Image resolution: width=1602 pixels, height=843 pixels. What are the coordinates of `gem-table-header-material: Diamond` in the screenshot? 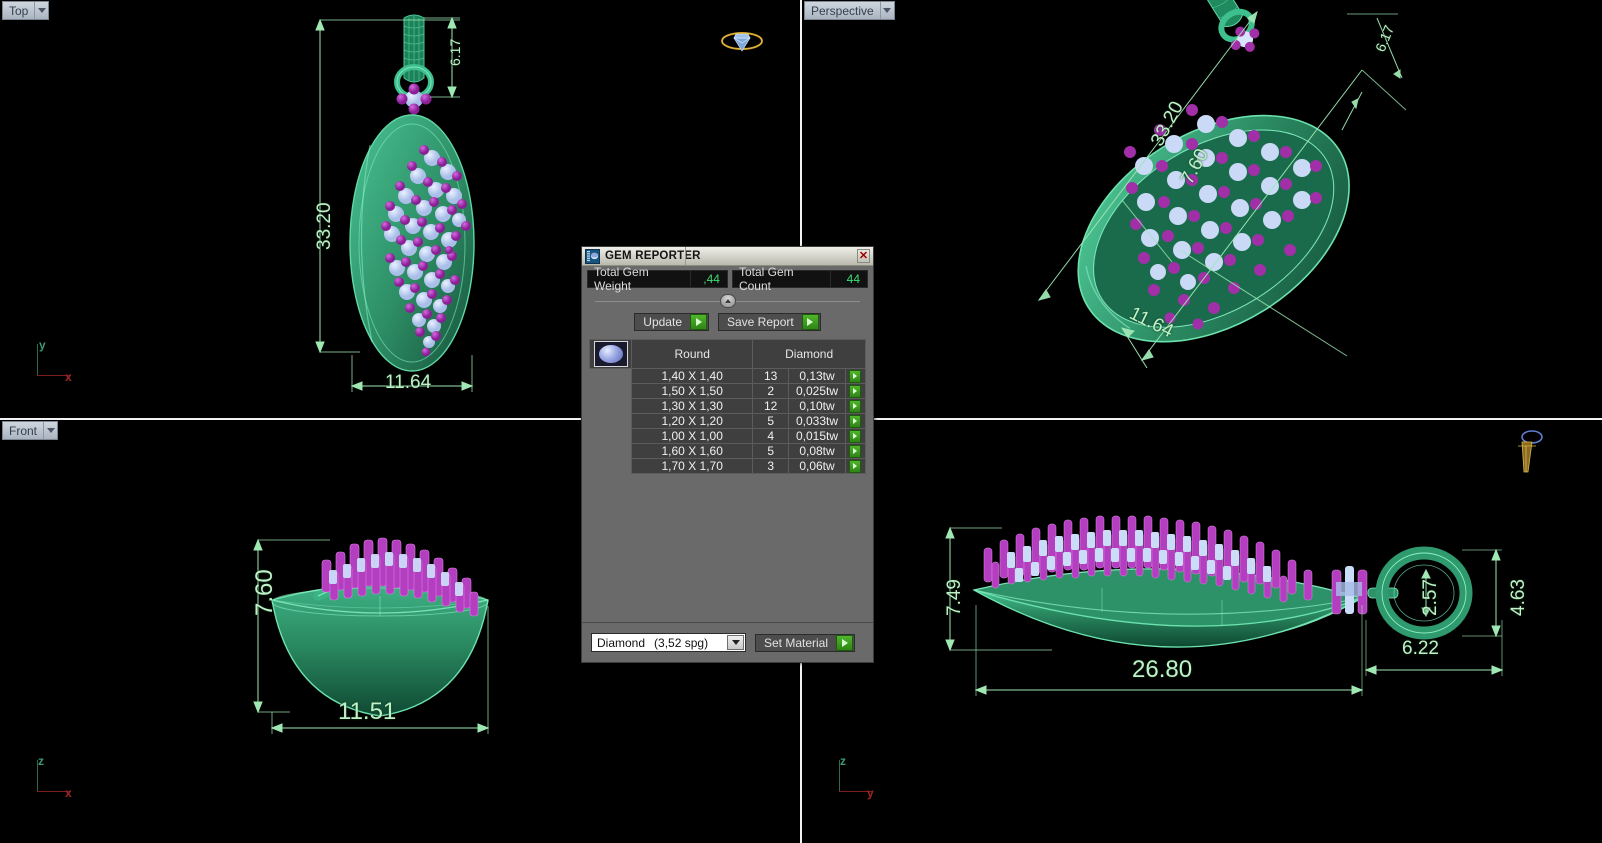 It's located at (809, 354).